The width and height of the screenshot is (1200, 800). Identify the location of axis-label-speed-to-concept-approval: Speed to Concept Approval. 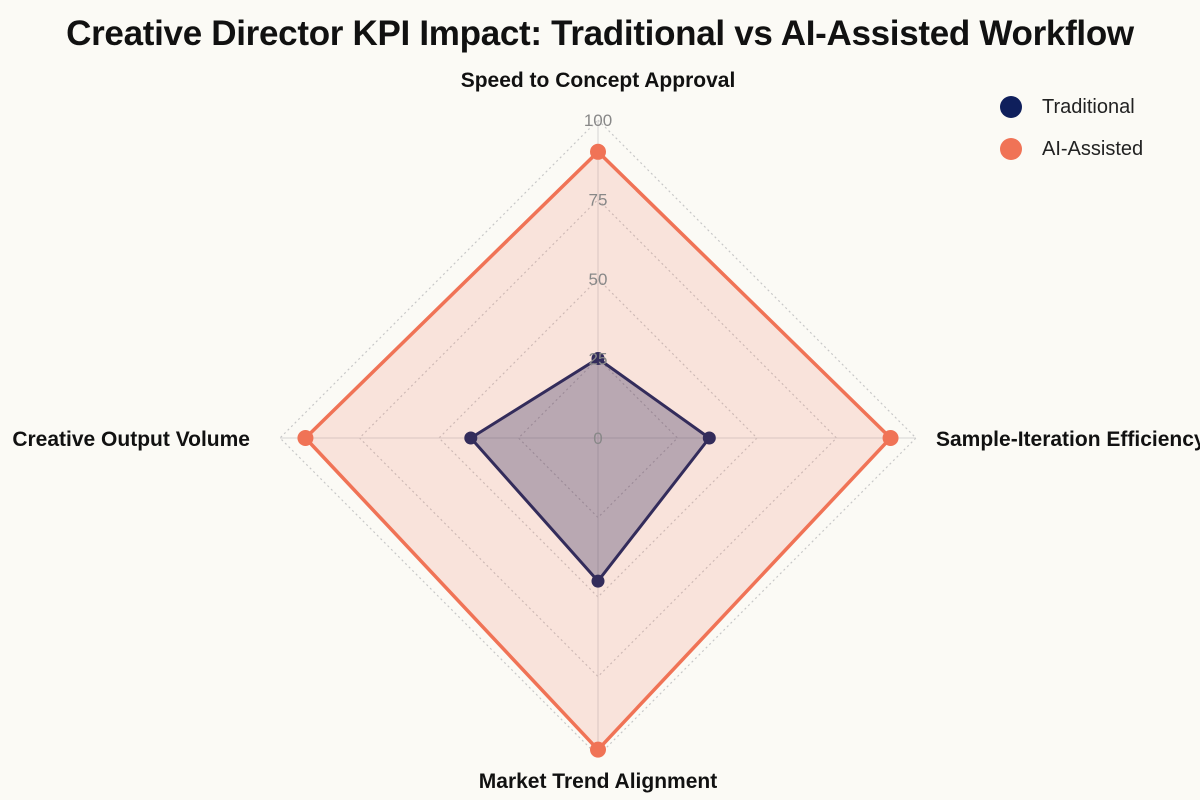
(598, 80).